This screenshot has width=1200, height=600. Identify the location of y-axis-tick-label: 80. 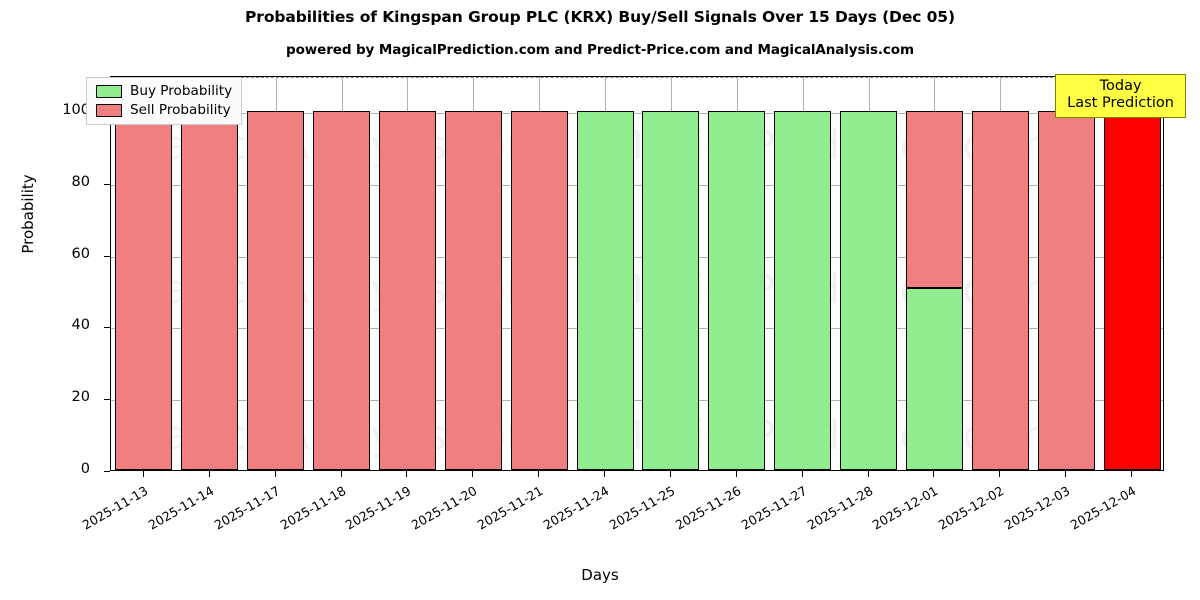
(80, 181).